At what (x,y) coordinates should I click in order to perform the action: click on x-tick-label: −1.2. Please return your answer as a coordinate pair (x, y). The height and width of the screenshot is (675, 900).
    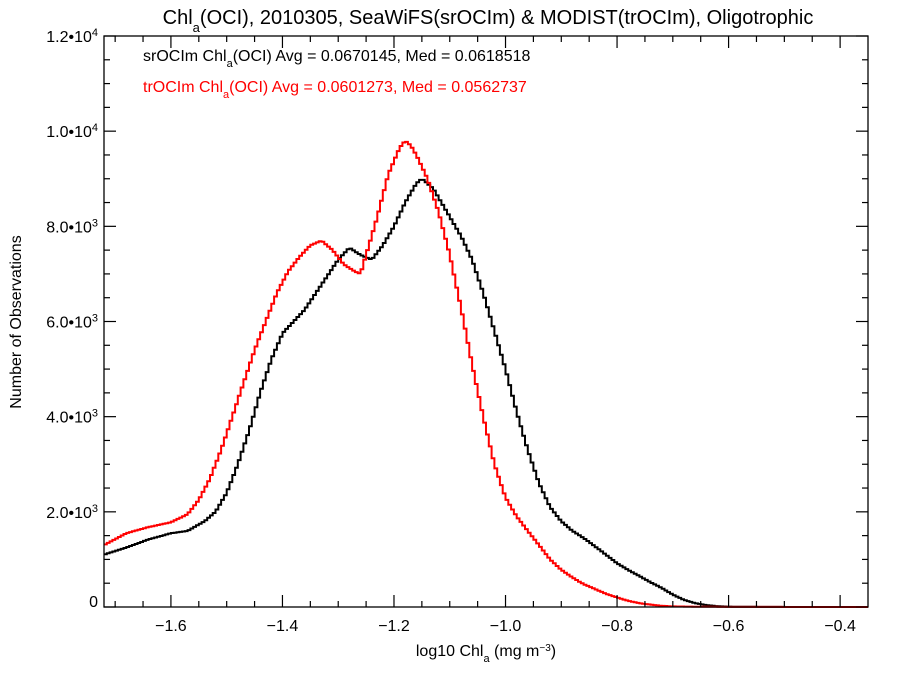
    Looking at the image, I should click on (394, 626).